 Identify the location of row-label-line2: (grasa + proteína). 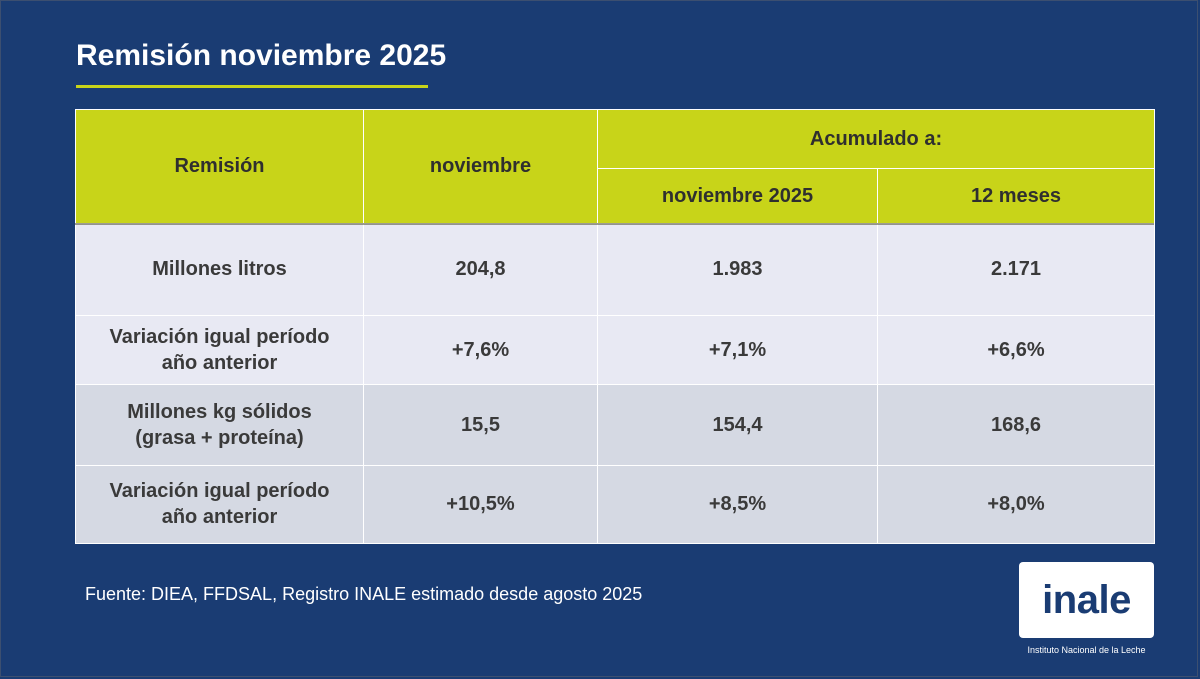
(219, 437).